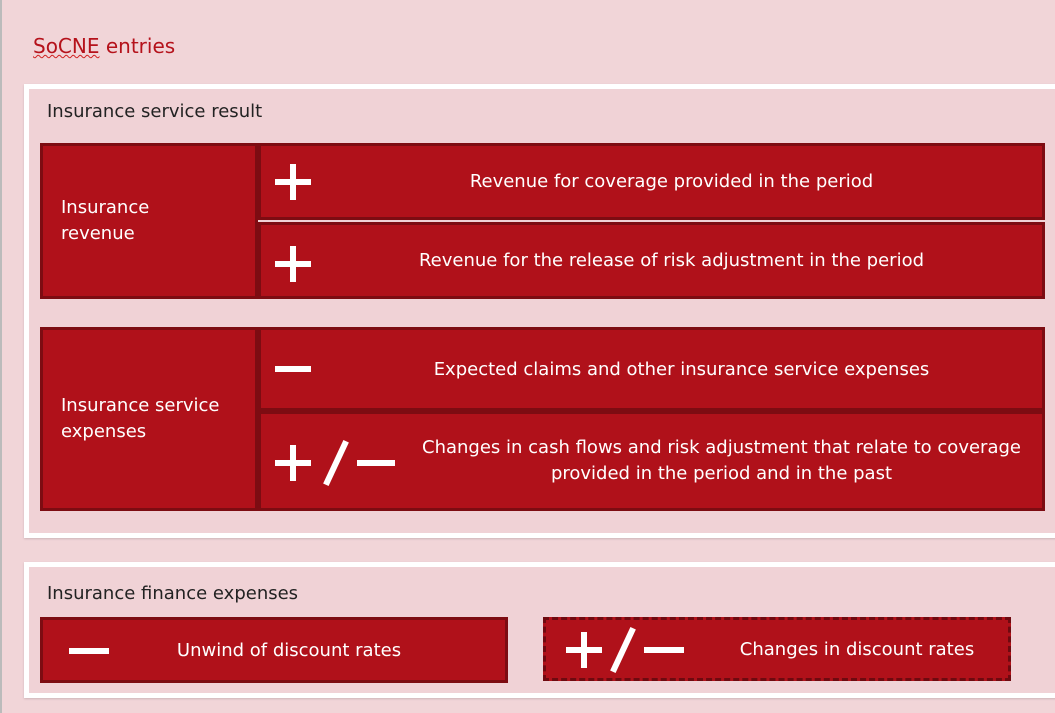 This screenshot has height=713, width=1055. Describe the element at coordinates (5, 356) in the screenshot. I see `left-edge` at that location.